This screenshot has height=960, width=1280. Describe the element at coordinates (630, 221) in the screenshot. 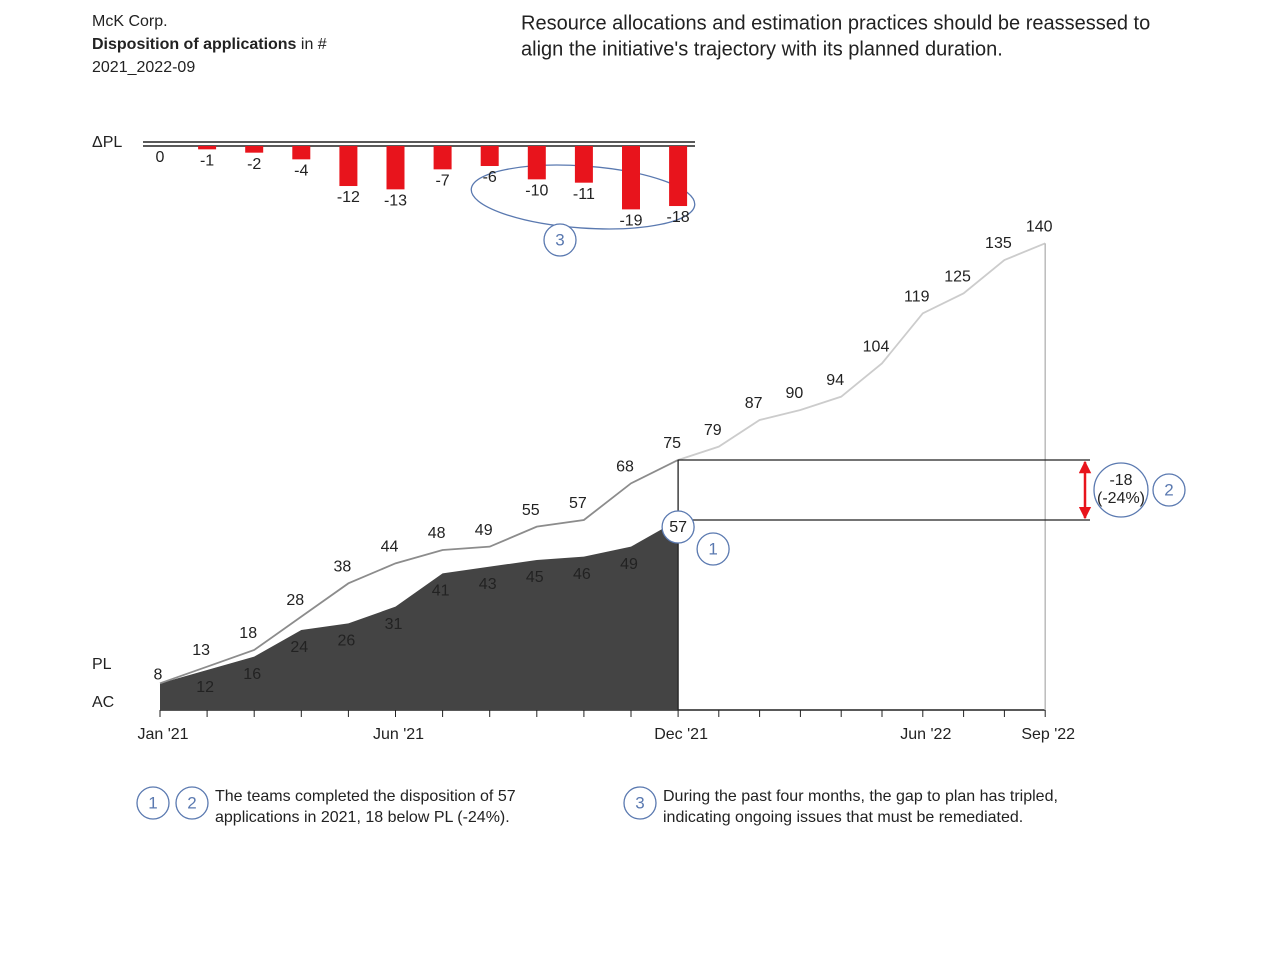

I see `data-label: -19` at that location.